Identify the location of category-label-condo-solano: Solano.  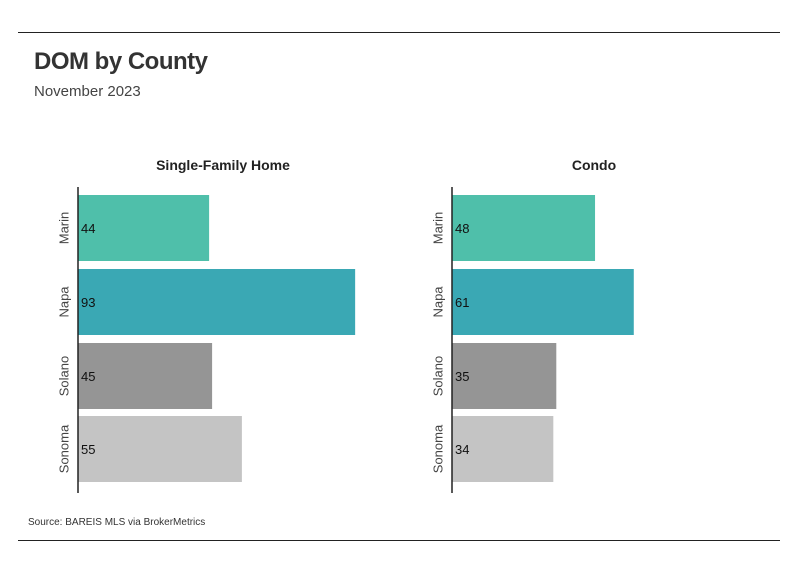
(438, 376).